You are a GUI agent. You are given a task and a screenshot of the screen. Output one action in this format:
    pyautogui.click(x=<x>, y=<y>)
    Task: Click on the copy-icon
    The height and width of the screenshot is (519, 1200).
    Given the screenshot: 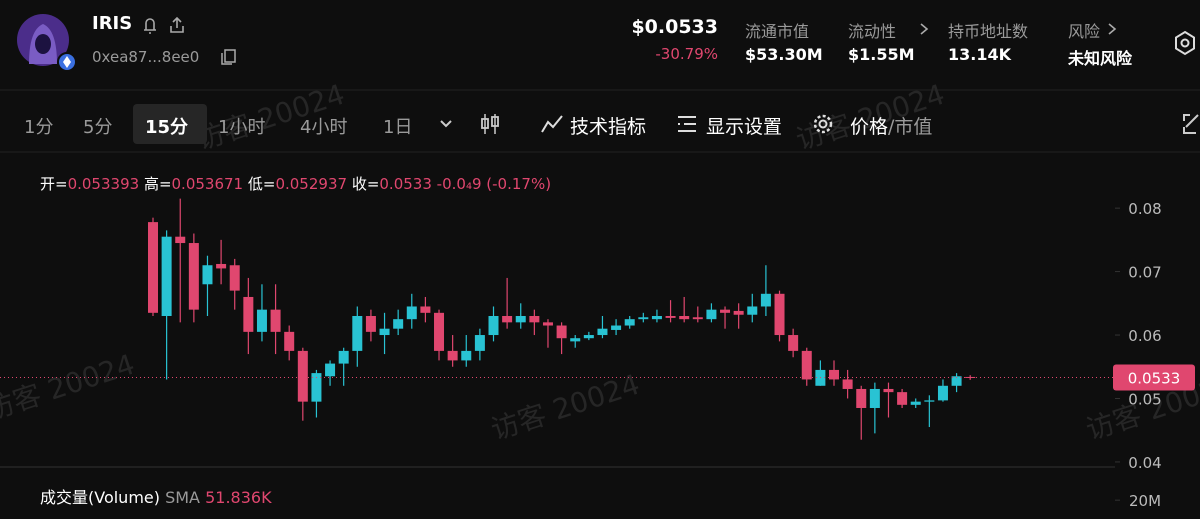 What is the action you would take?
    pyautogui.click(x=229, y=57)
    